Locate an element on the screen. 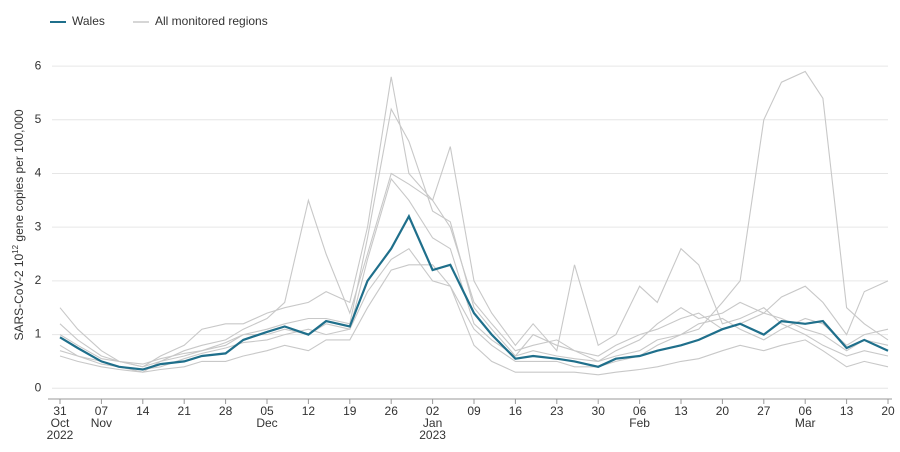 This screenshot has height=452, width=900. y-tick-label: 3 is located at coordinates (38, 226).